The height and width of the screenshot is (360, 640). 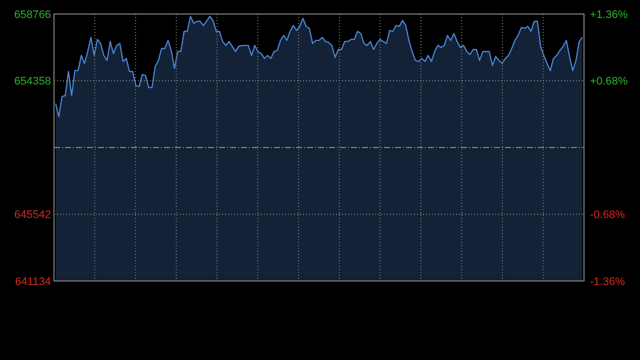 What do you see at coordinates (33, 282) in the screenshot?
I see `y-tick-label: 641134` at bounding box center [33, 282].